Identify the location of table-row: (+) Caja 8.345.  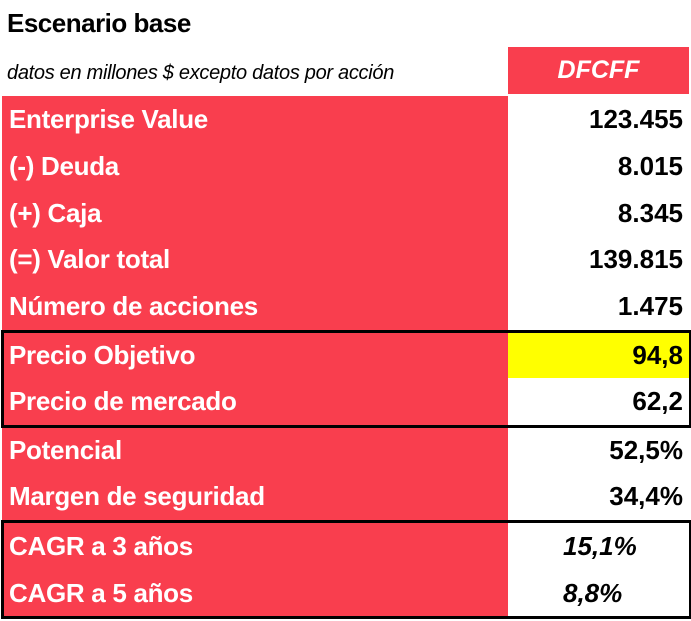
(345, 213).